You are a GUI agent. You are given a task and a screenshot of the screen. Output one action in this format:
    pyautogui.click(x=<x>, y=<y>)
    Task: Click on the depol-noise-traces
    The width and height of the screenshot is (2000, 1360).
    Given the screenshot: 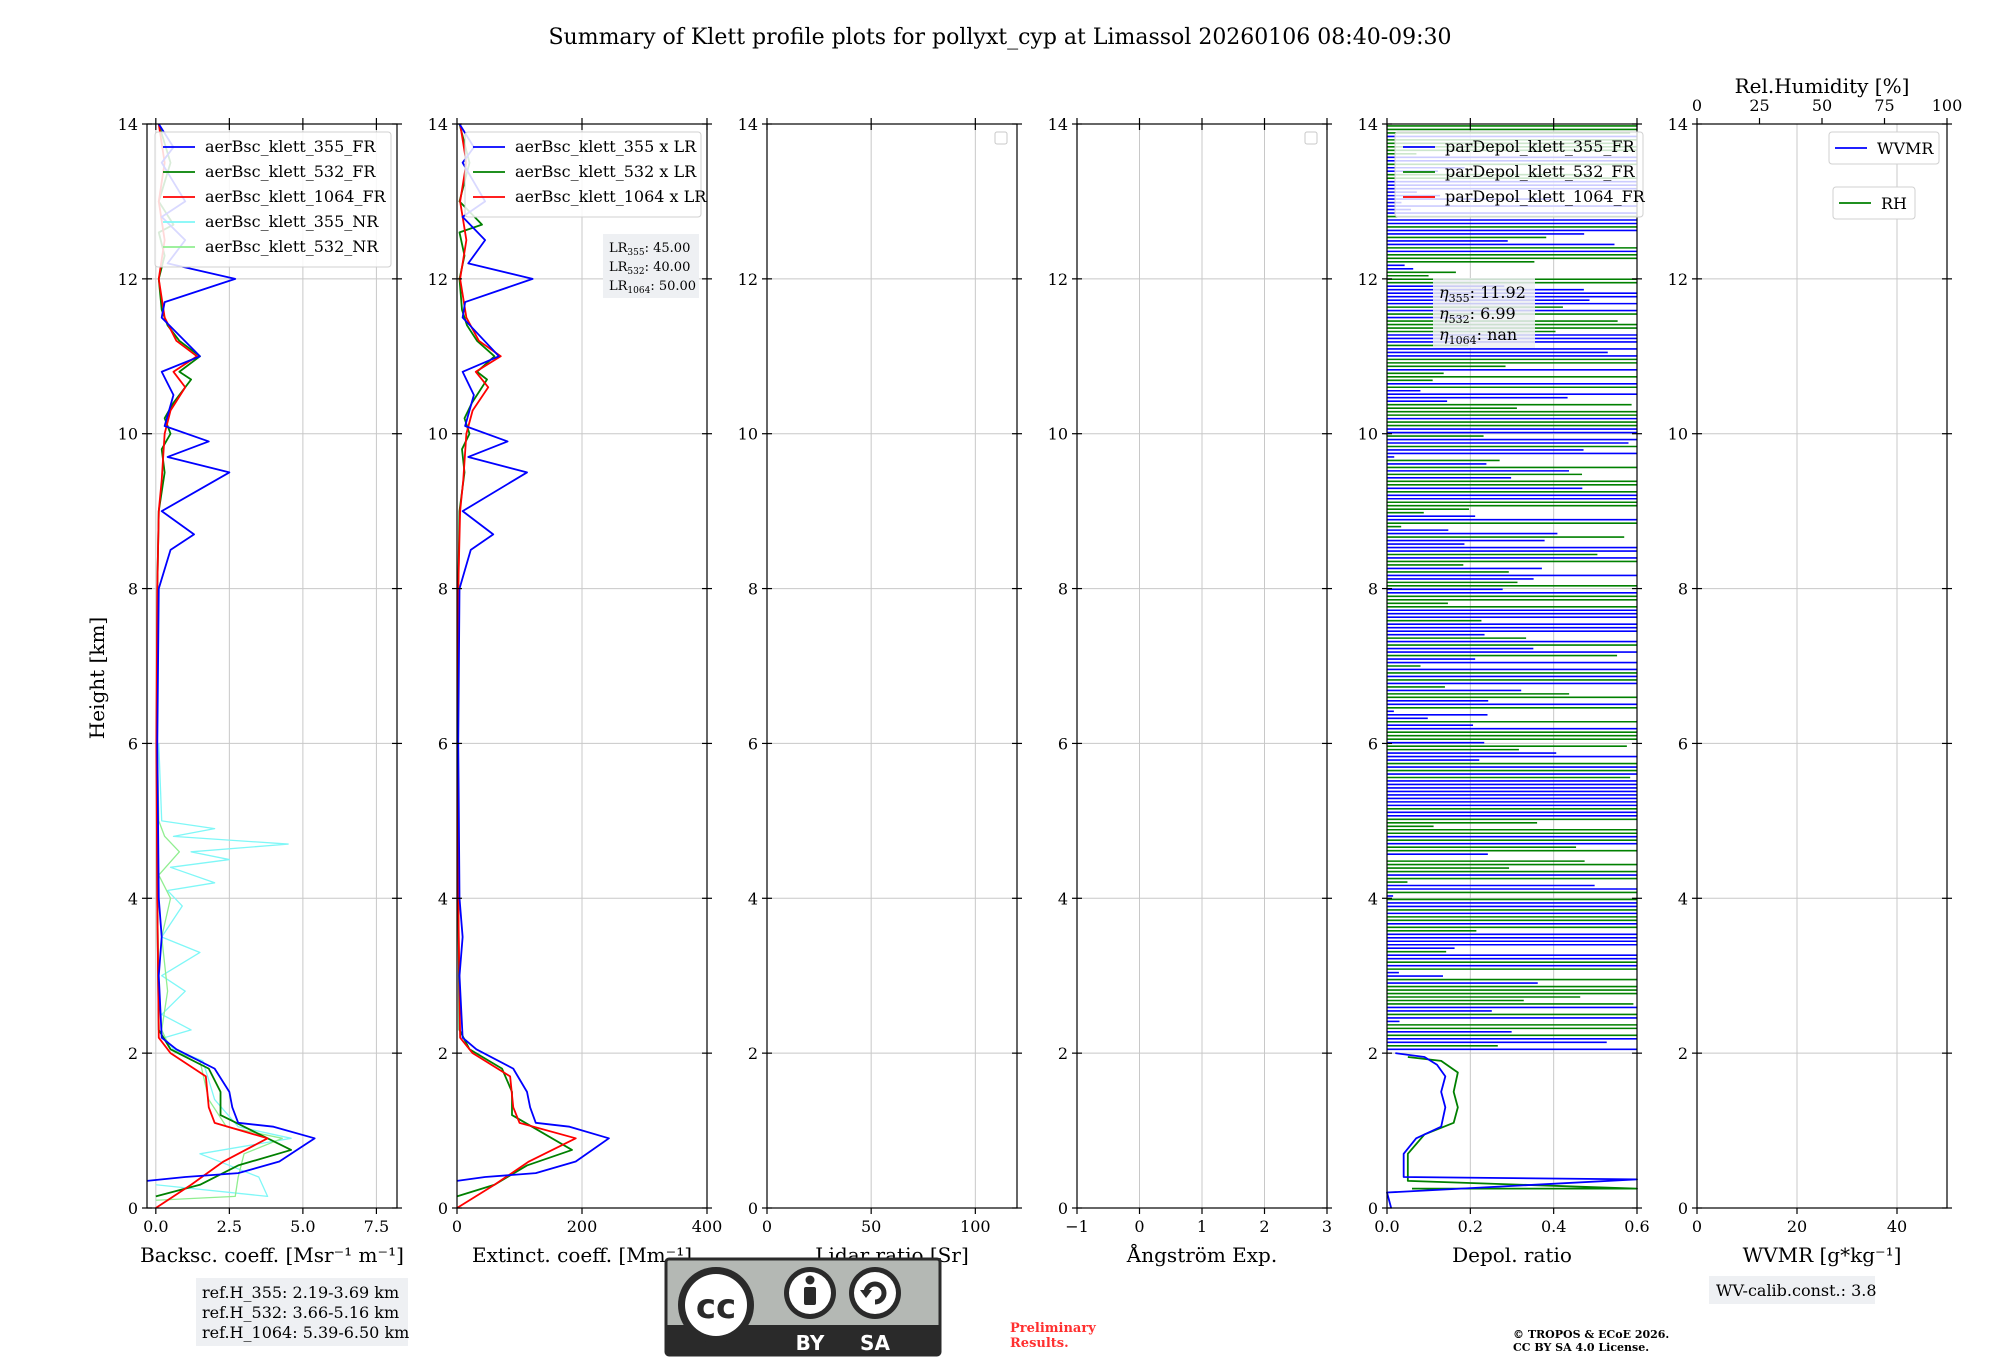 What is the action you would take?
    pyautogui.click(x=1512, y=588)
    